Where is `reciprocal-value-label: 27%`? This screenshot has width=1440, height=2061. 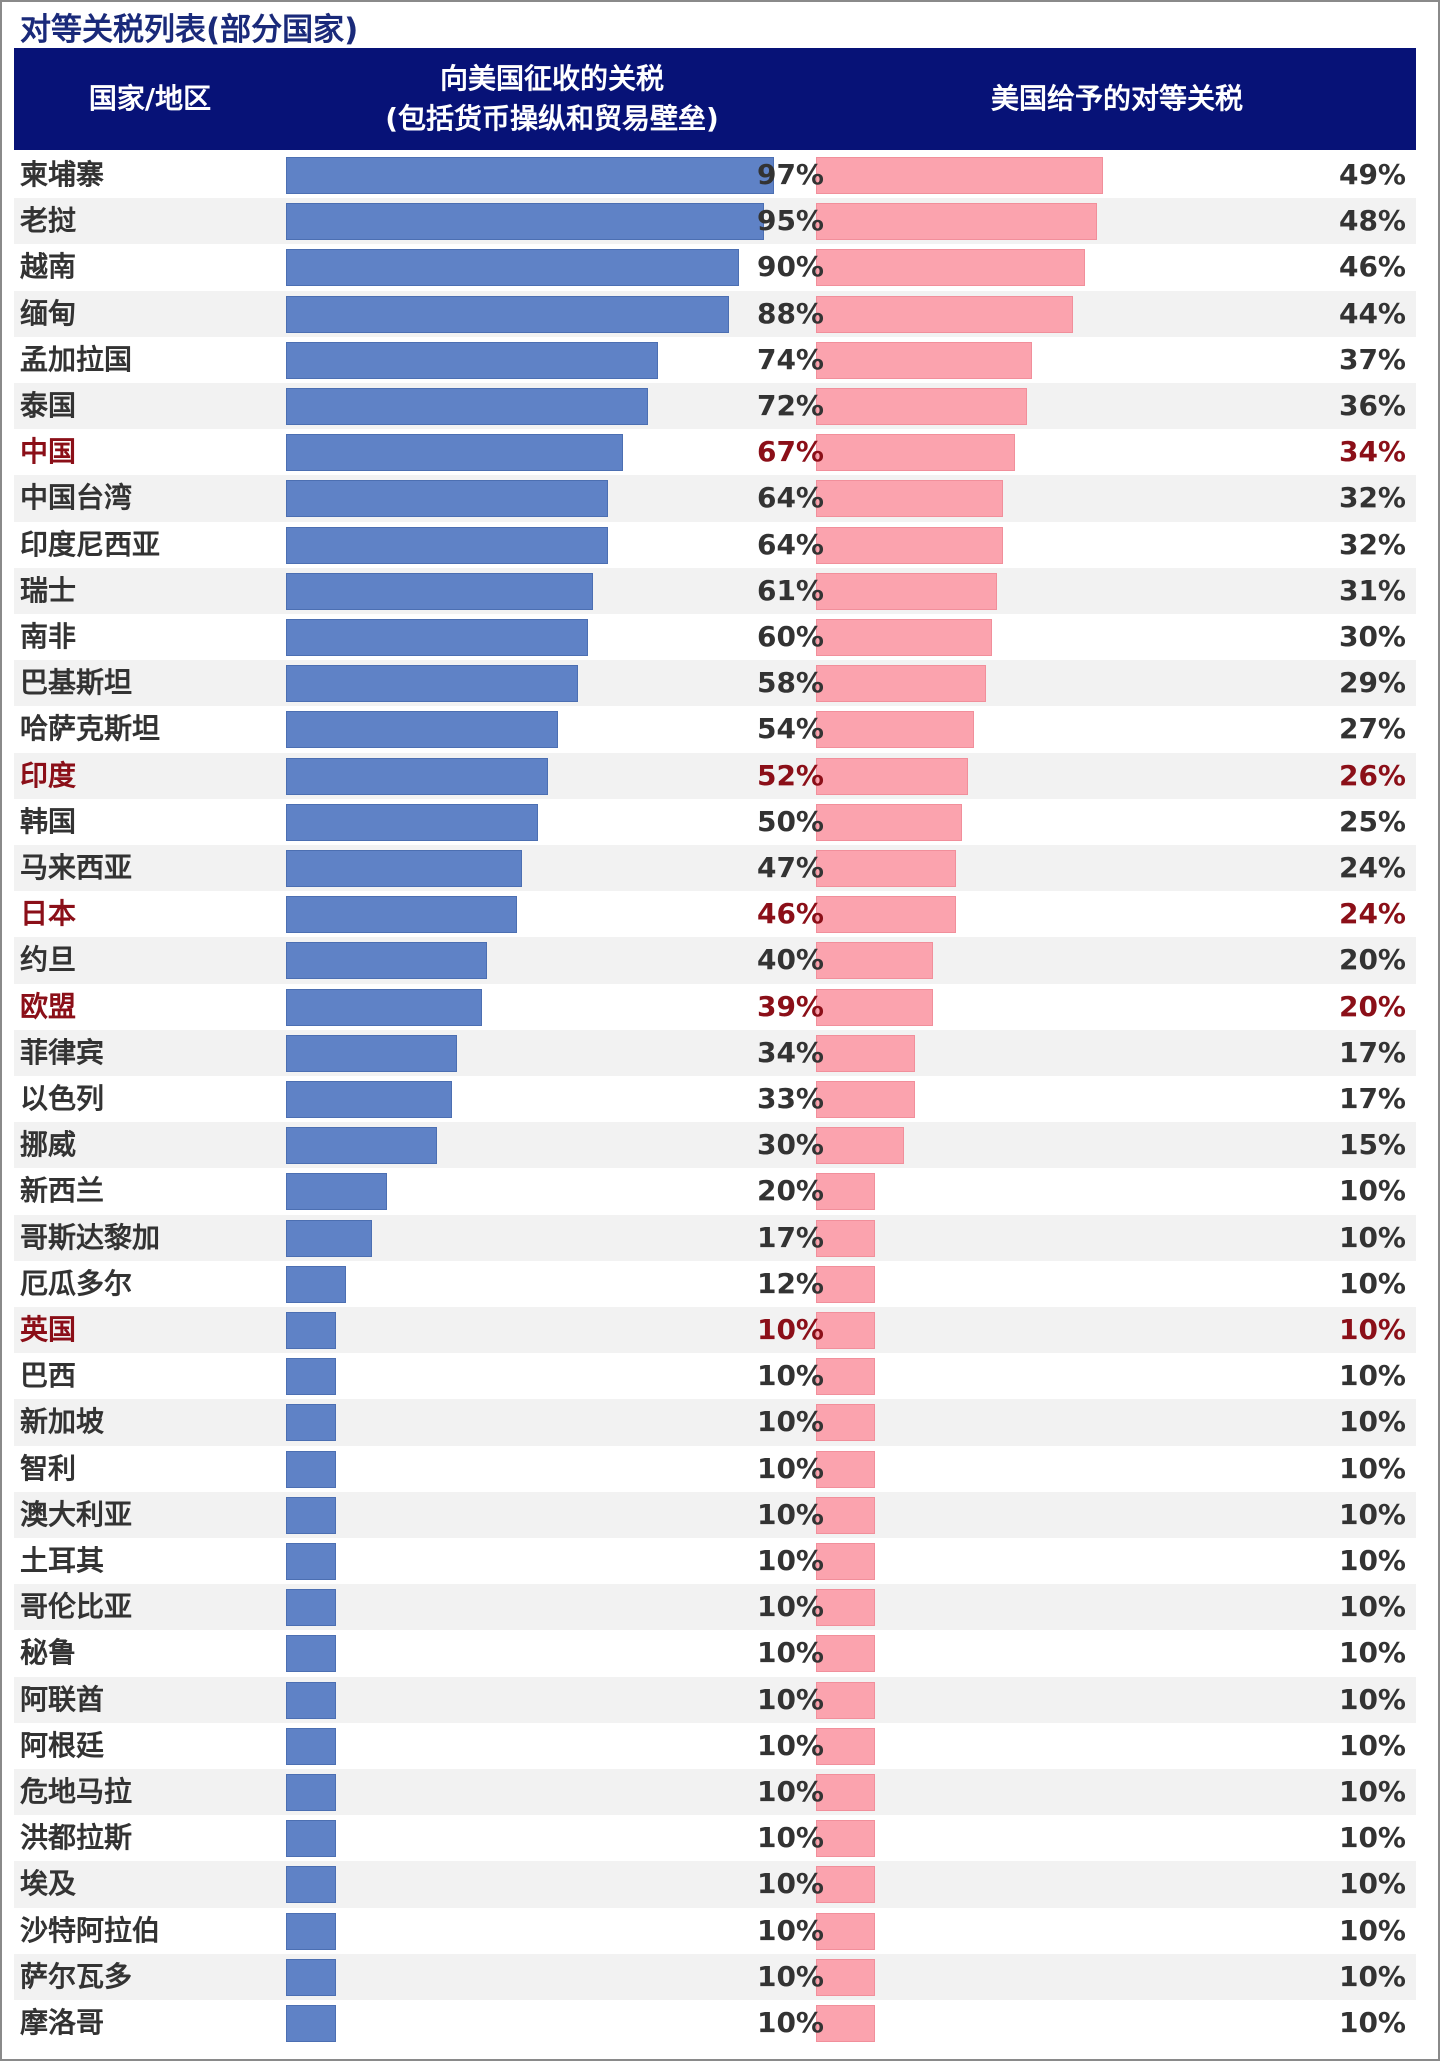
reciprocal-value-label: 27% is located at coordinates (1372, 729).